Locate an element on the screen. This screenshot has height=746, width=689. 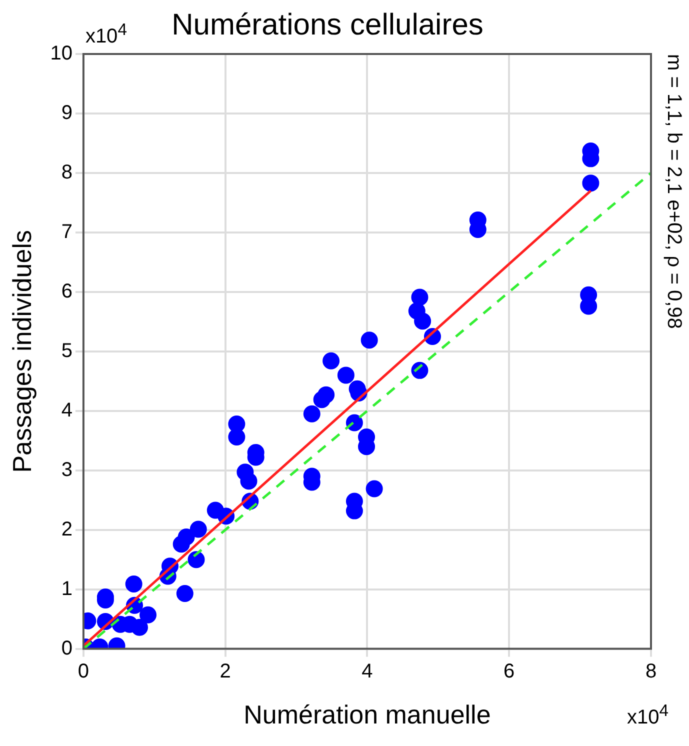
y-tick-label: 6 is located at coordinates (66, 291).